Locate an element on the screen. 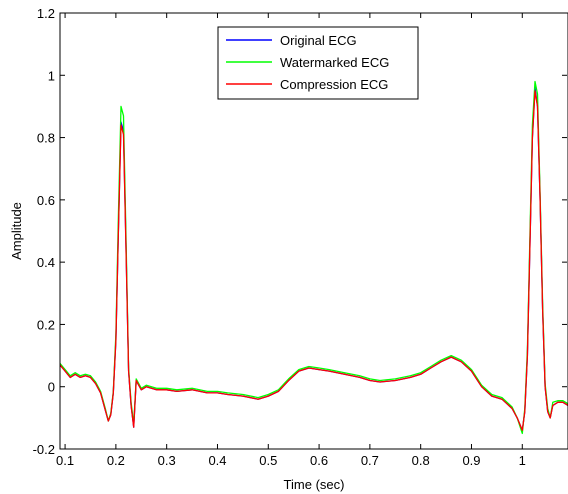 The width and height of the screenshot is (568, 494). y-axis-label: Amplitude is located at coordinates (16, 231).